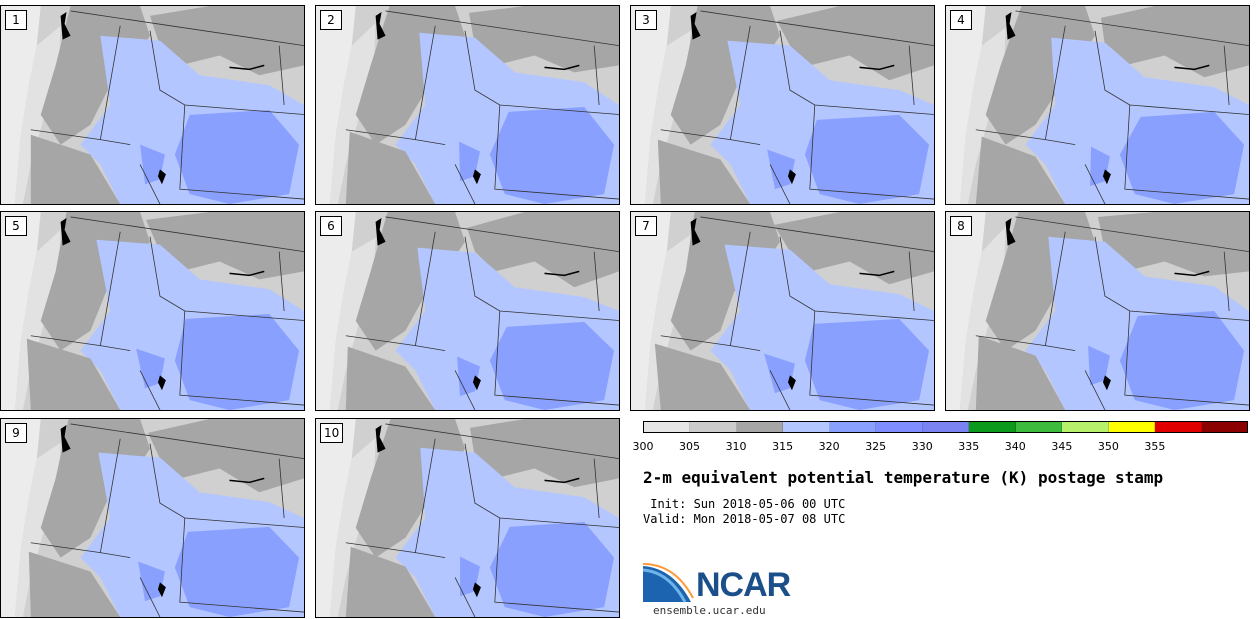 The image size is (1260, 619). What do you see at coordinates (744, 519) in the screenshot?
I see `valid-time: Valid: Mon 2018-05-07 08 UTC` at bounding box center [744, 519].